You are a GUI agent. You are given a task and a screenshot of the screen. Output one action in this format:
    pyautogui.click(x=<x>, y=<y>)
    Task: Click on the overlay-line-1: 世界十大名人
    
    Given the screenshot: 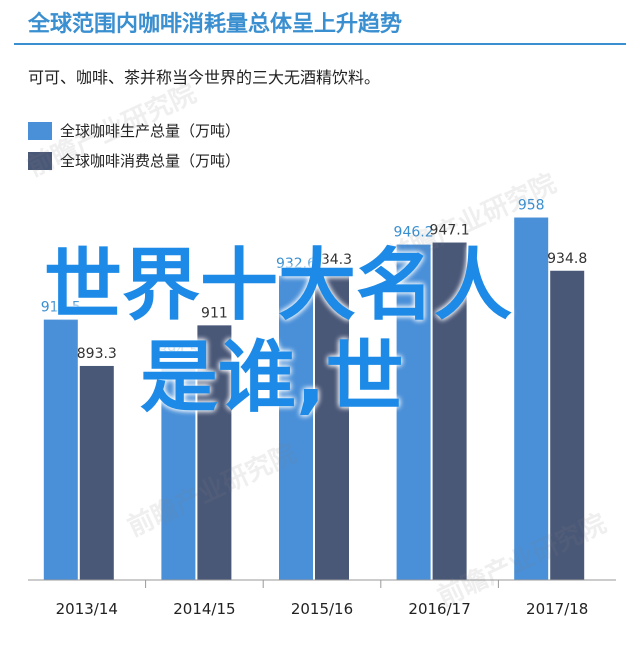 What is the action you would take?
    pyautogui.click(x=278, y=286)
    